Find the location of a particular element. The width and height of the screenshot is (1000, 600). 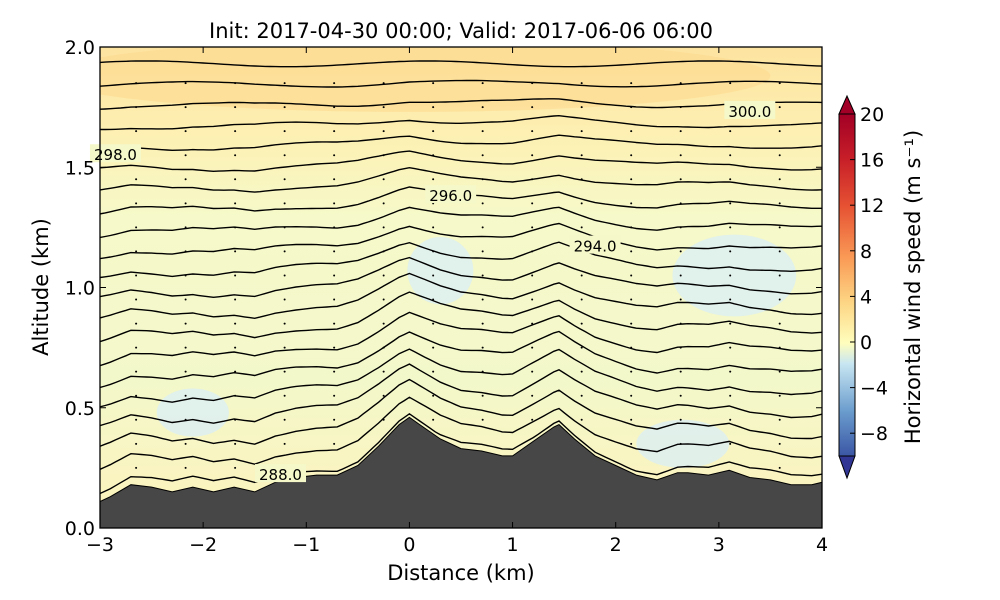

colorbar-label: Horizontal wind speed (m s⁻¹) is located at coordinates (913, 287).